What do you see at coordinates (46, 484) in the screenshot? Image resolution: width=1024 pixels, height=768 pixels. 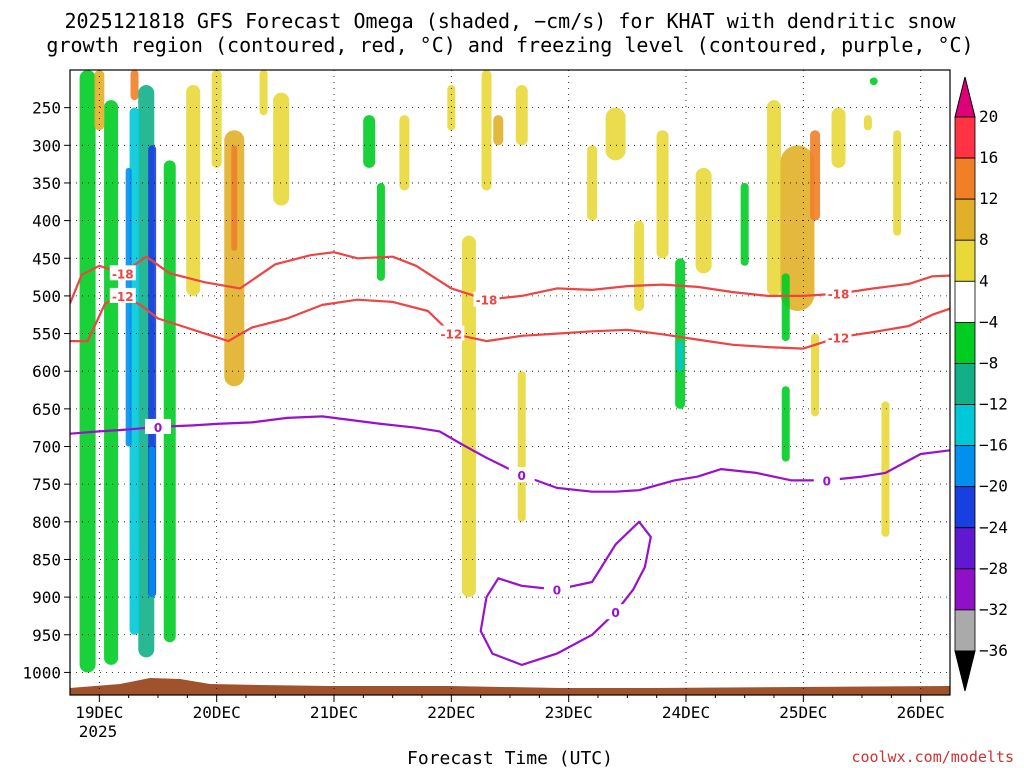 I see `y-tick-label-750: 750` at bounding box center [46, 484].